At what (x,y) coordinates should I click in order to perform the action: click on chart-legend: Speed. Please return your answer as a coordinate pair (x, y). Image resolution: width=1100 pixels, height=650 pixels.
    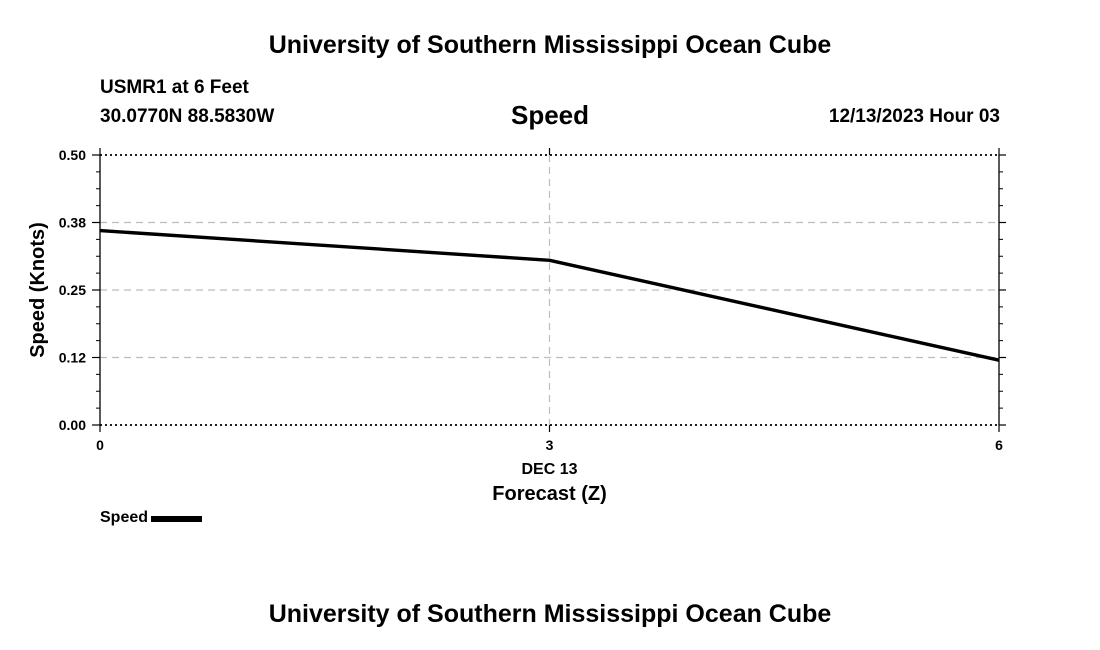
    Looking at the image, I should click on (151, 518).